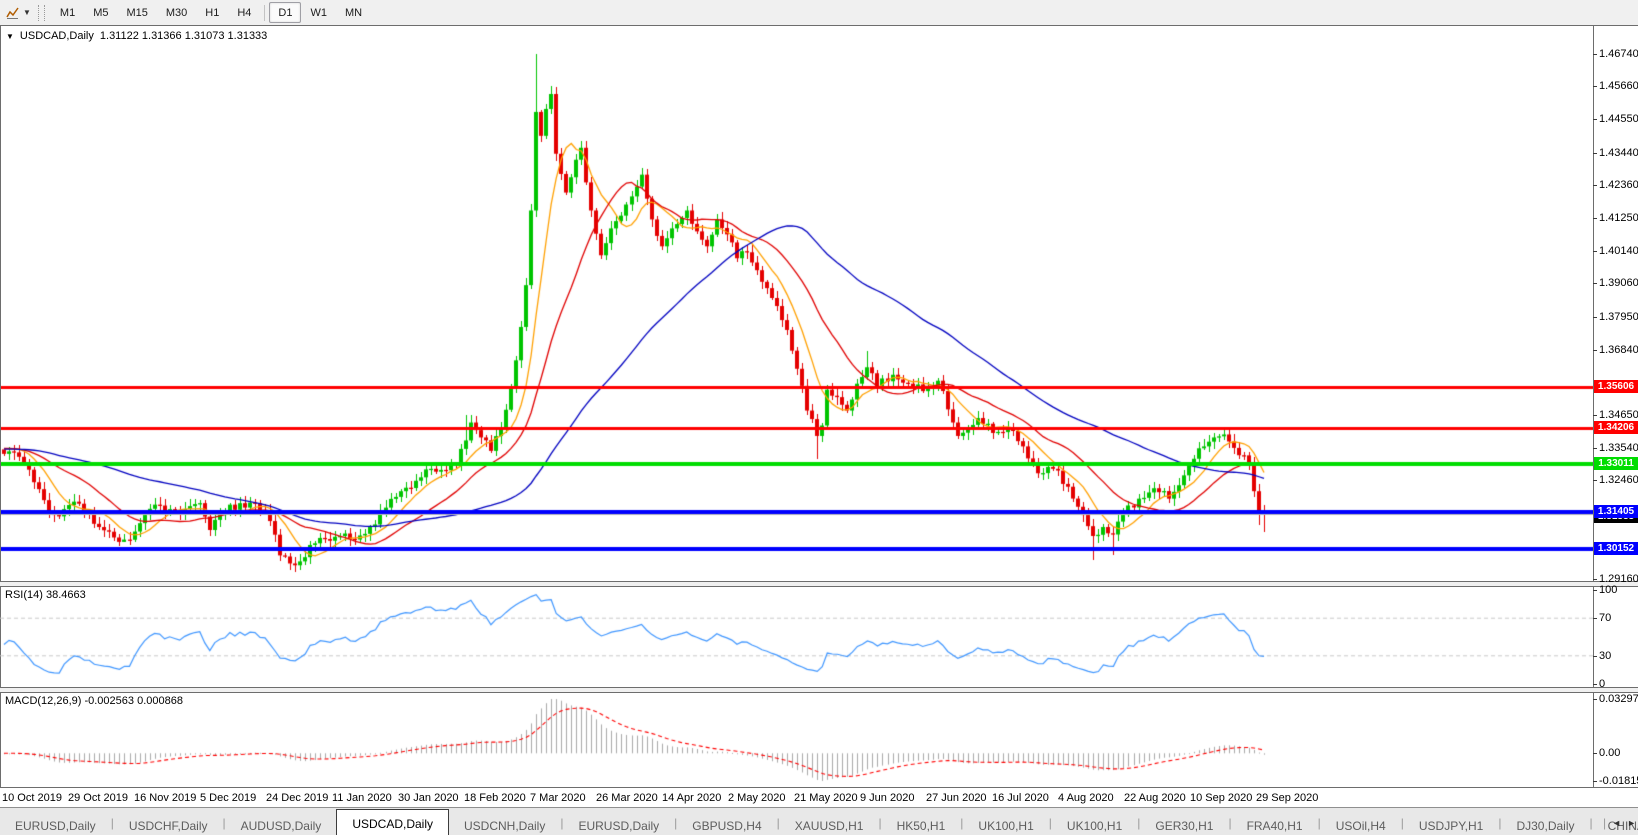 The width and height of the screenshot is (1638, 835). What do you see at coordinates (627, 798) in the screenshot?
I see `date-axis-label: 26 Mar 2020` at bounding box center [627, 798].